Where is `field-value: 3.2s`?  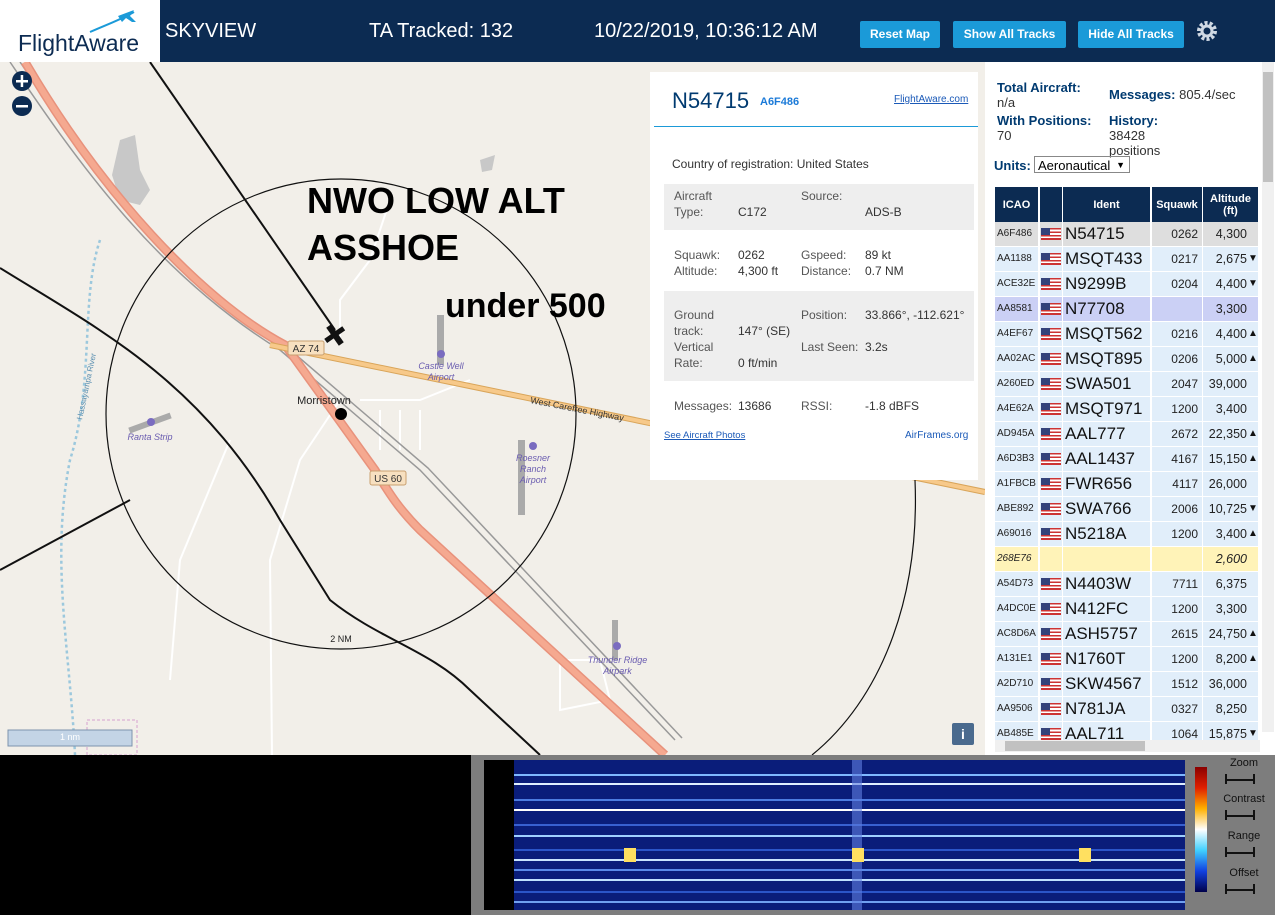
field-value: 3.2s is located at coordinates (876, 347).